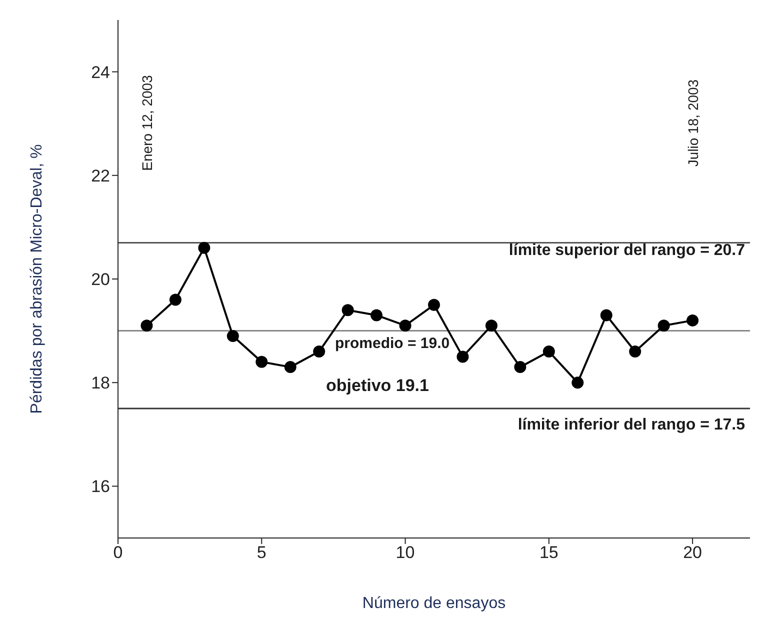  What do you see at coordinates (405, 552) in the screenshot?
I see `x-tick-label: 10` at bounding box center [405, 552].